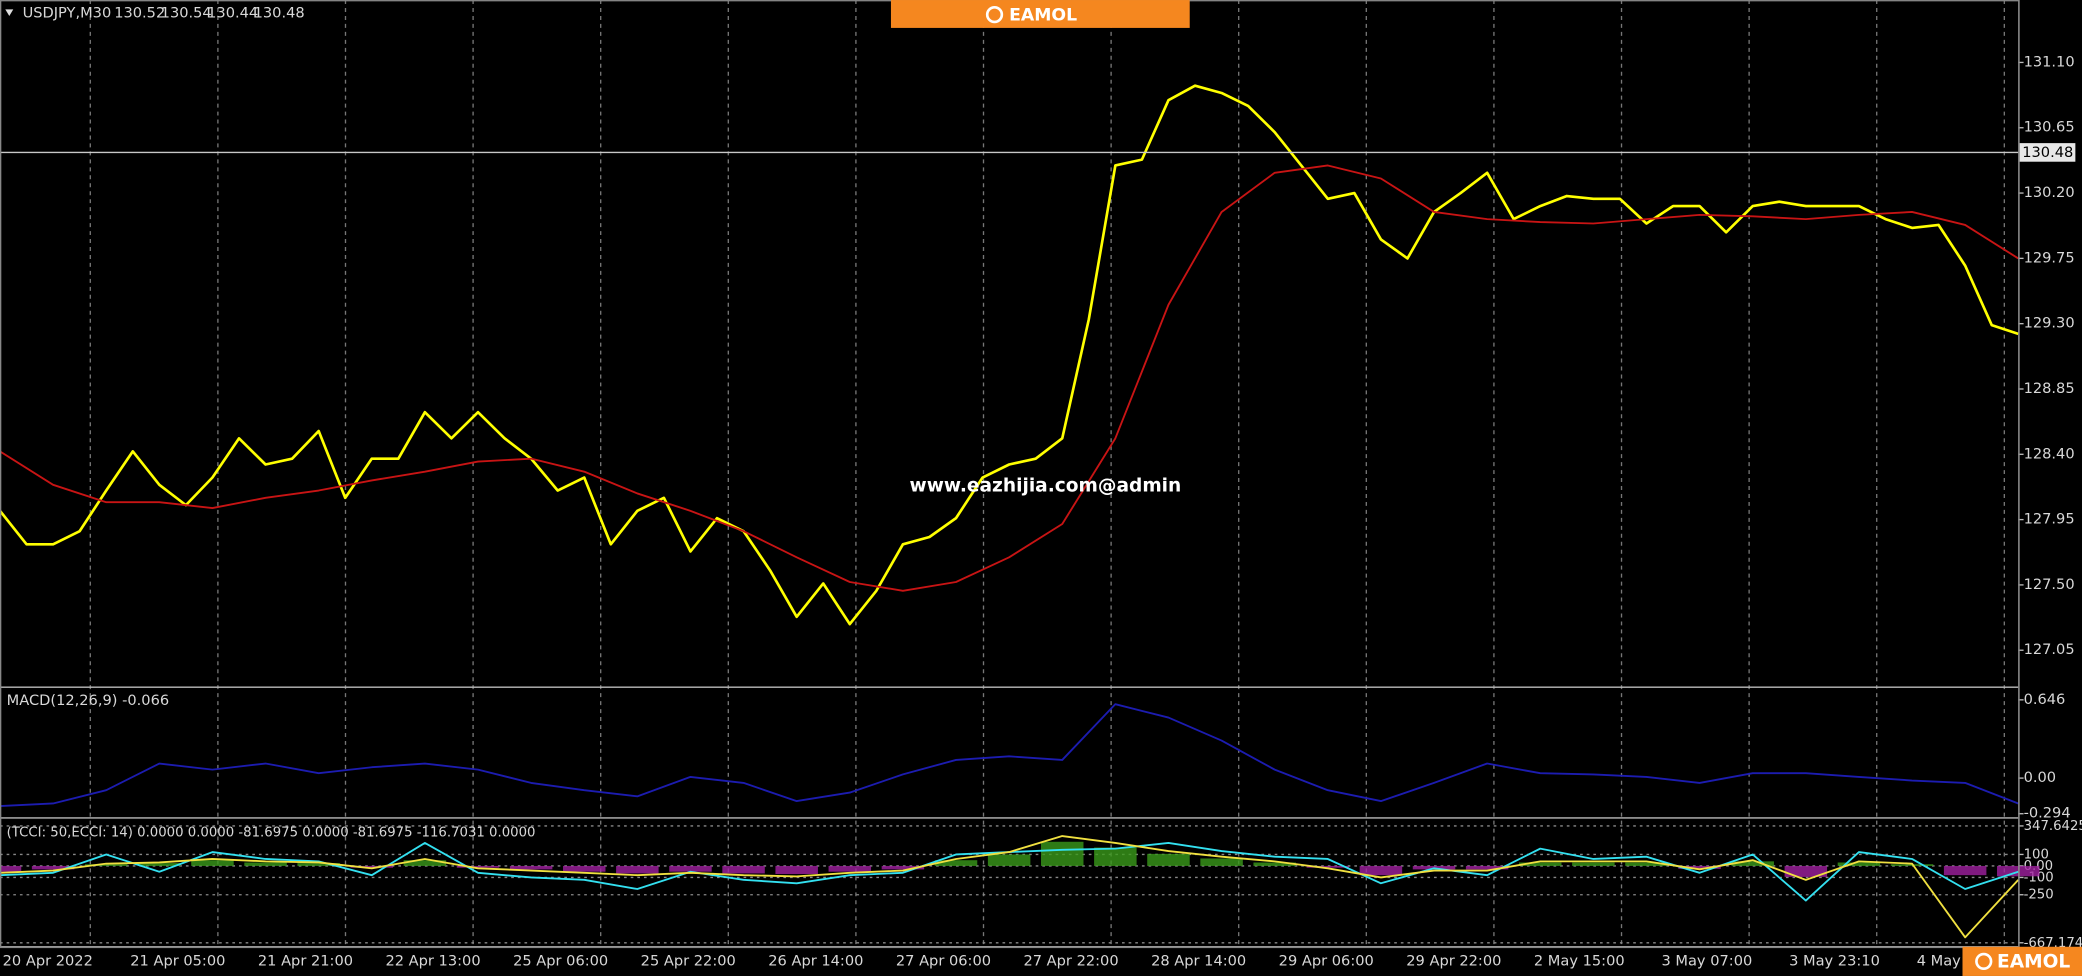 This screenshot has height=976, width=2082. What do you see at coordinates (2039, 895) in the screenshot?
I see `y-tick-label: -250` at bounding box center [2039, 895].